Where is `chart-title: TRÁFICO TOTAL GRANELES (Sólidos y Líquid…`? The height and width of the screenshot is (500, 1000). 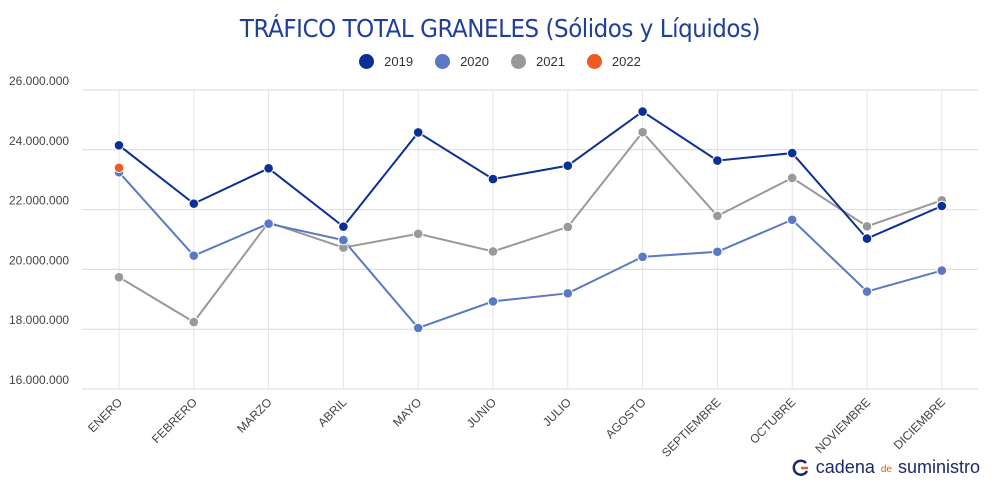
chart-title: TRÁFICO TOTAL GRANELES (Sólidos y Líquid… is located at coordinates (500, 28).